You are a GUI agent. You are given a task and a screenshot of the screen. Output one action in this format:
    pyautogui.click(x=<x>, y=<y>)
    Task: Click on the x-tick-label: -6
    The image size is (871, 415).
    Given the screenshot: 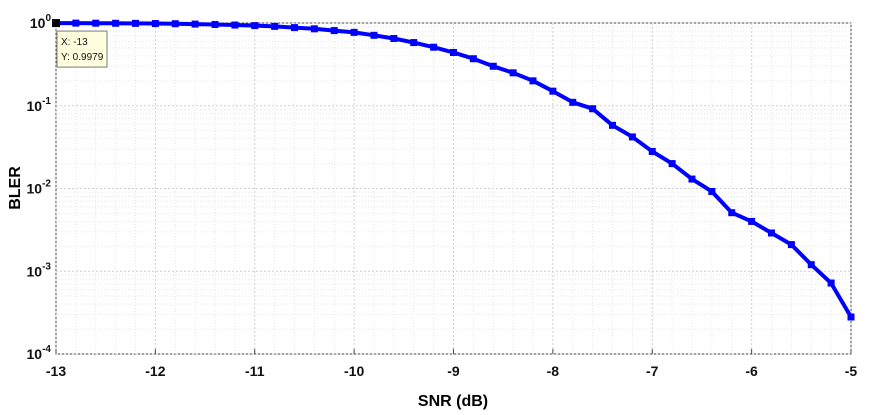 What is the action you would take?
    pyautogui.click(x=751, y=371)
    